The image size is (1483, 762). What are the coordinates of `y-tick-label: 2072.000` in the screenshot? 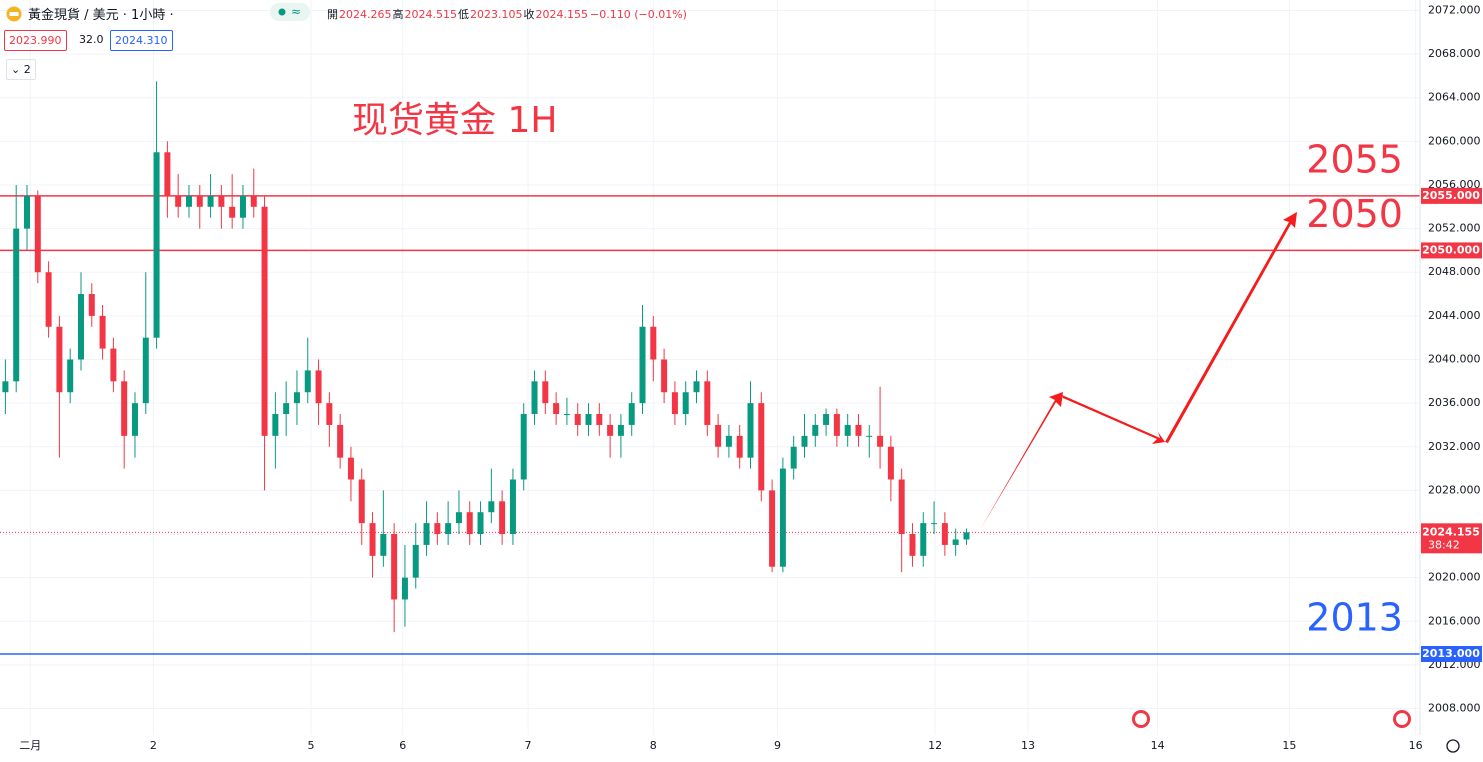 It's located at (1454, 9).